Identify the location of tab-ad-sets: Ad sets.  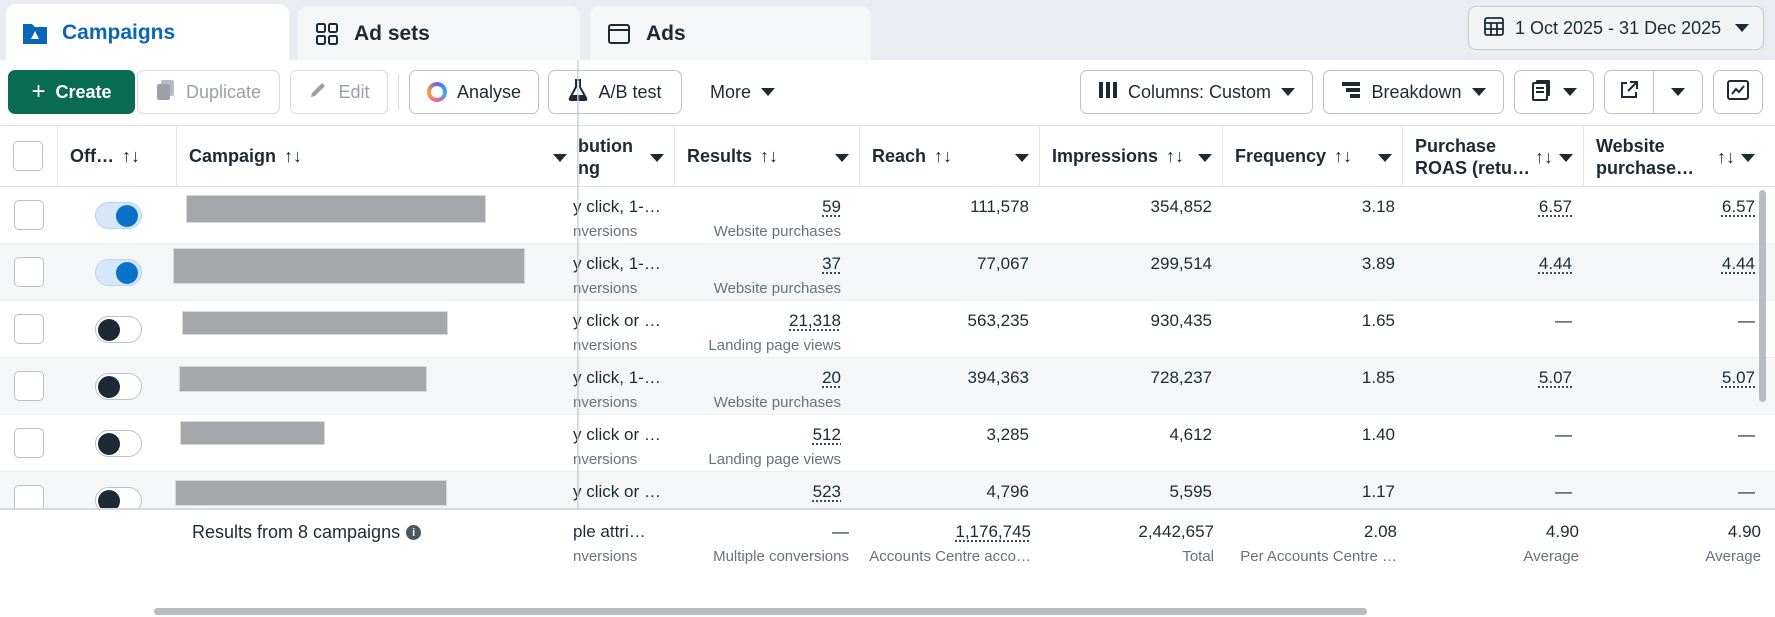
(439, 34).